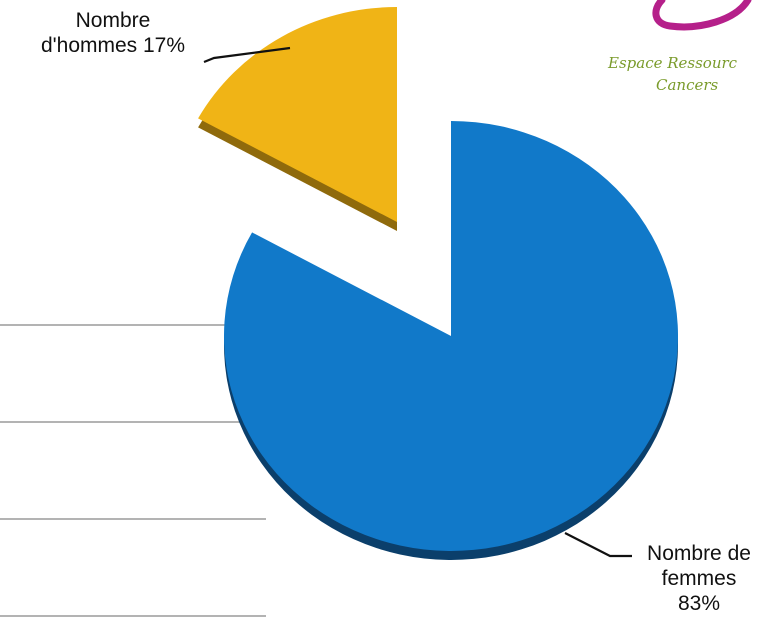  I want to click on label-line: Nombre de, so click(699, 553).